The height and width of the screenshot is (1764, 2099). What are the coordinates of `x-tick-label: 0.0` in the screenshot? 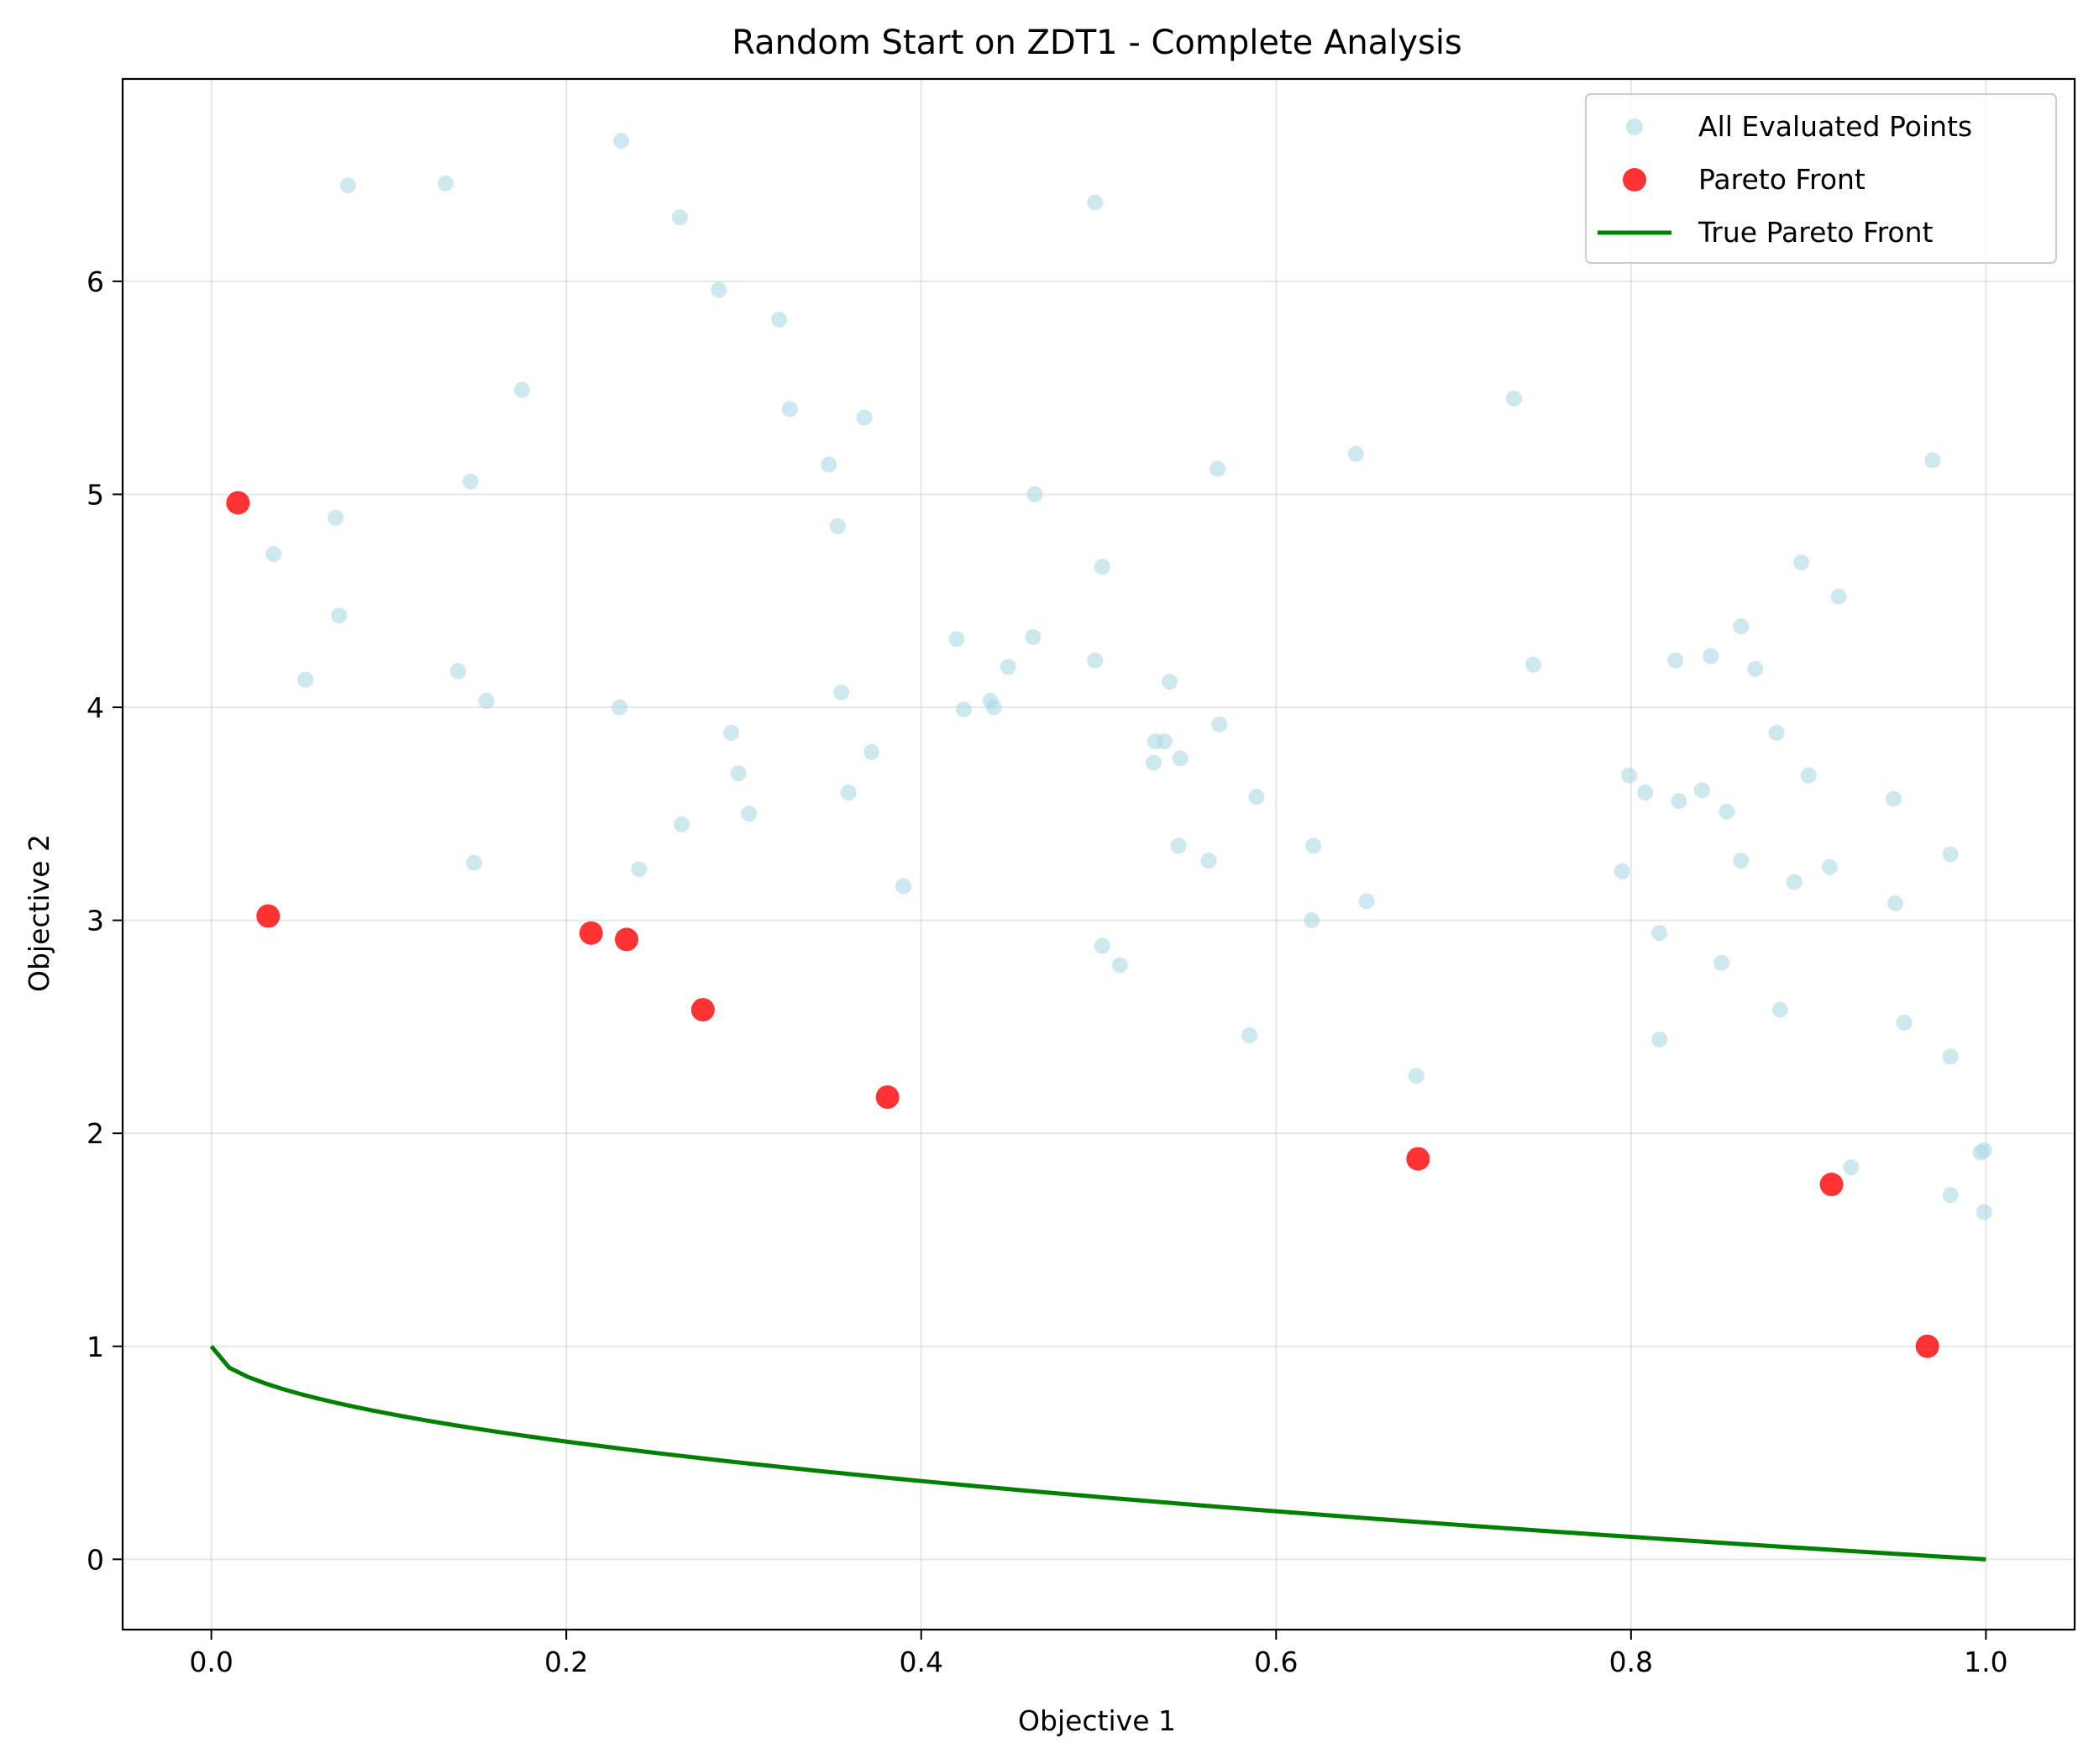 It's located at (211, 1662).